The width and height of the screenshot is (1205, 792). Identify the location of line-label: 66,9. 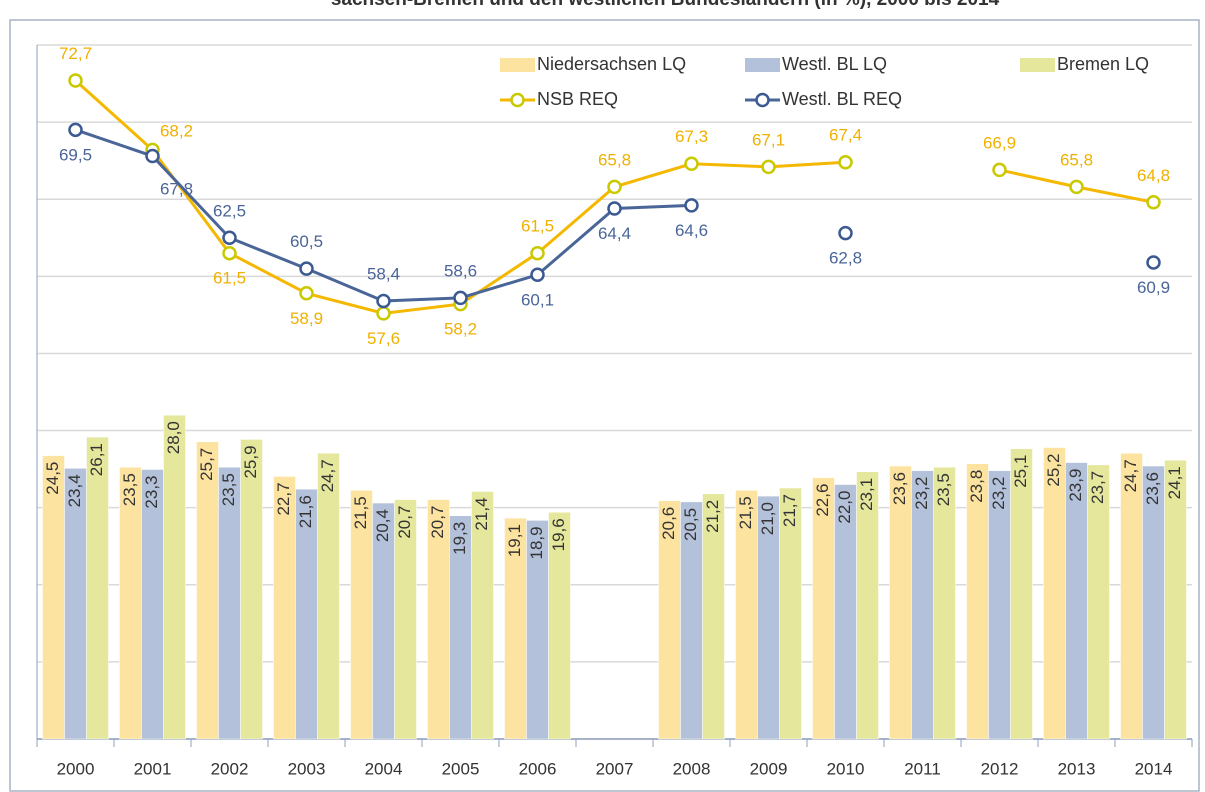
(999, 142).